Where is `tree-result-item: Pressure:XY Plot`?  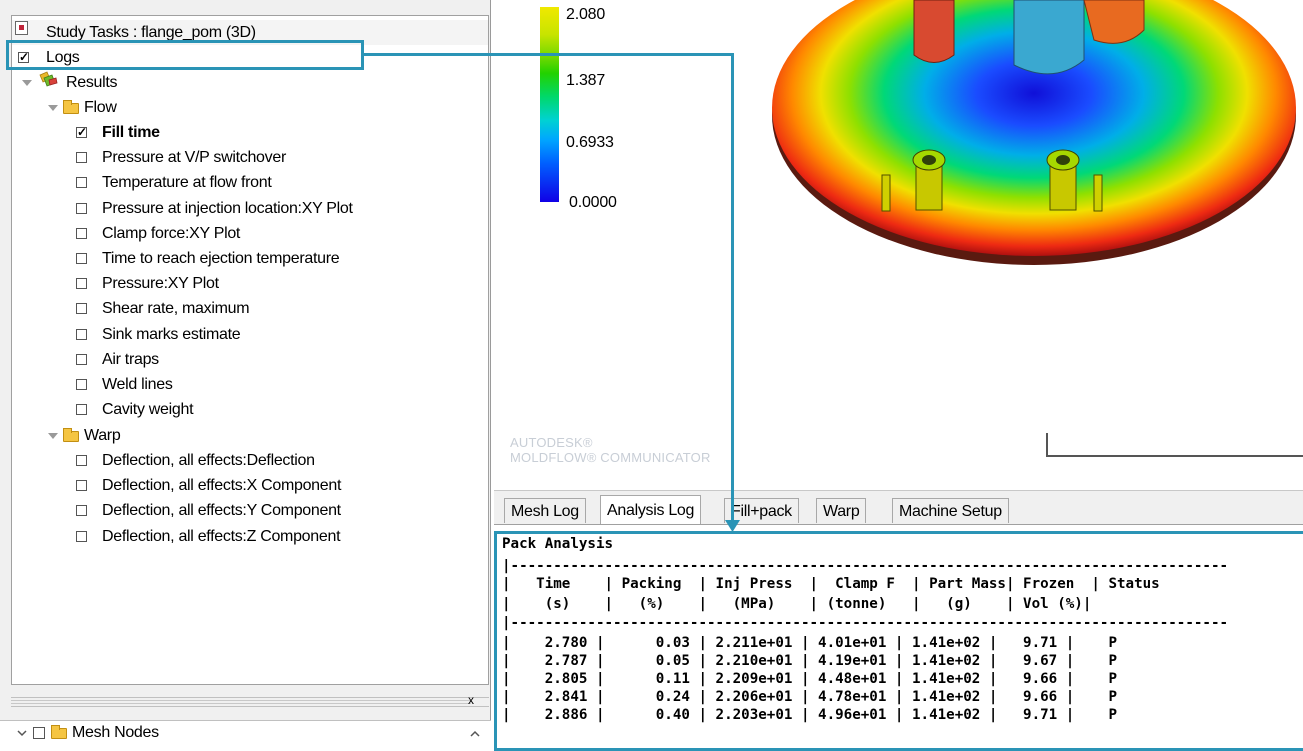 tree-result-item: Pressure:XY Plot is located at coordinates (250, 283).